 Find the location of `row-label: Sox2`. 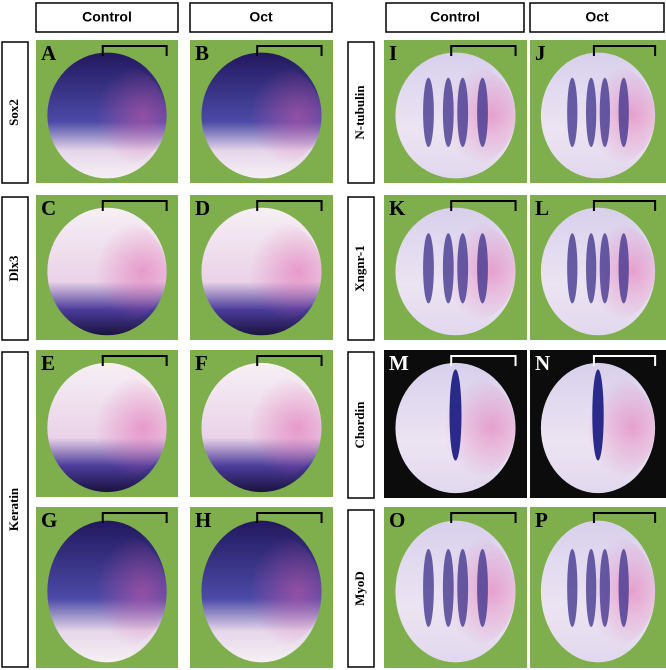

row-label: Sox2 is located at coordinates (13, 112).